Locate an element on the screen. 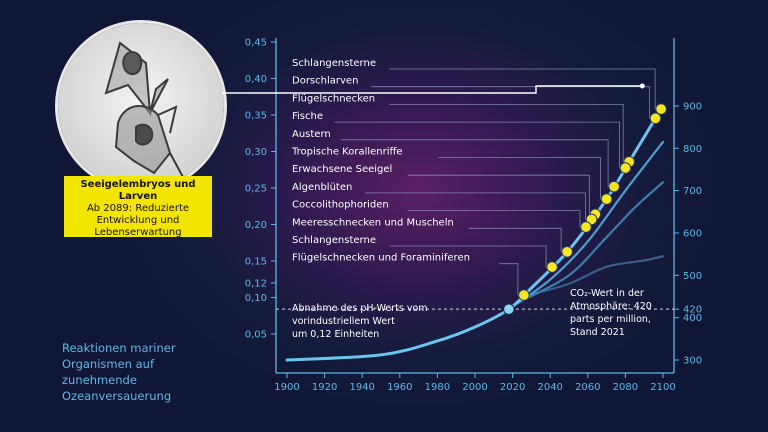 Image resolution: width=768 pixels, height=432 pixels. right-tick-label: 700 is located at coordinates (692, 191).